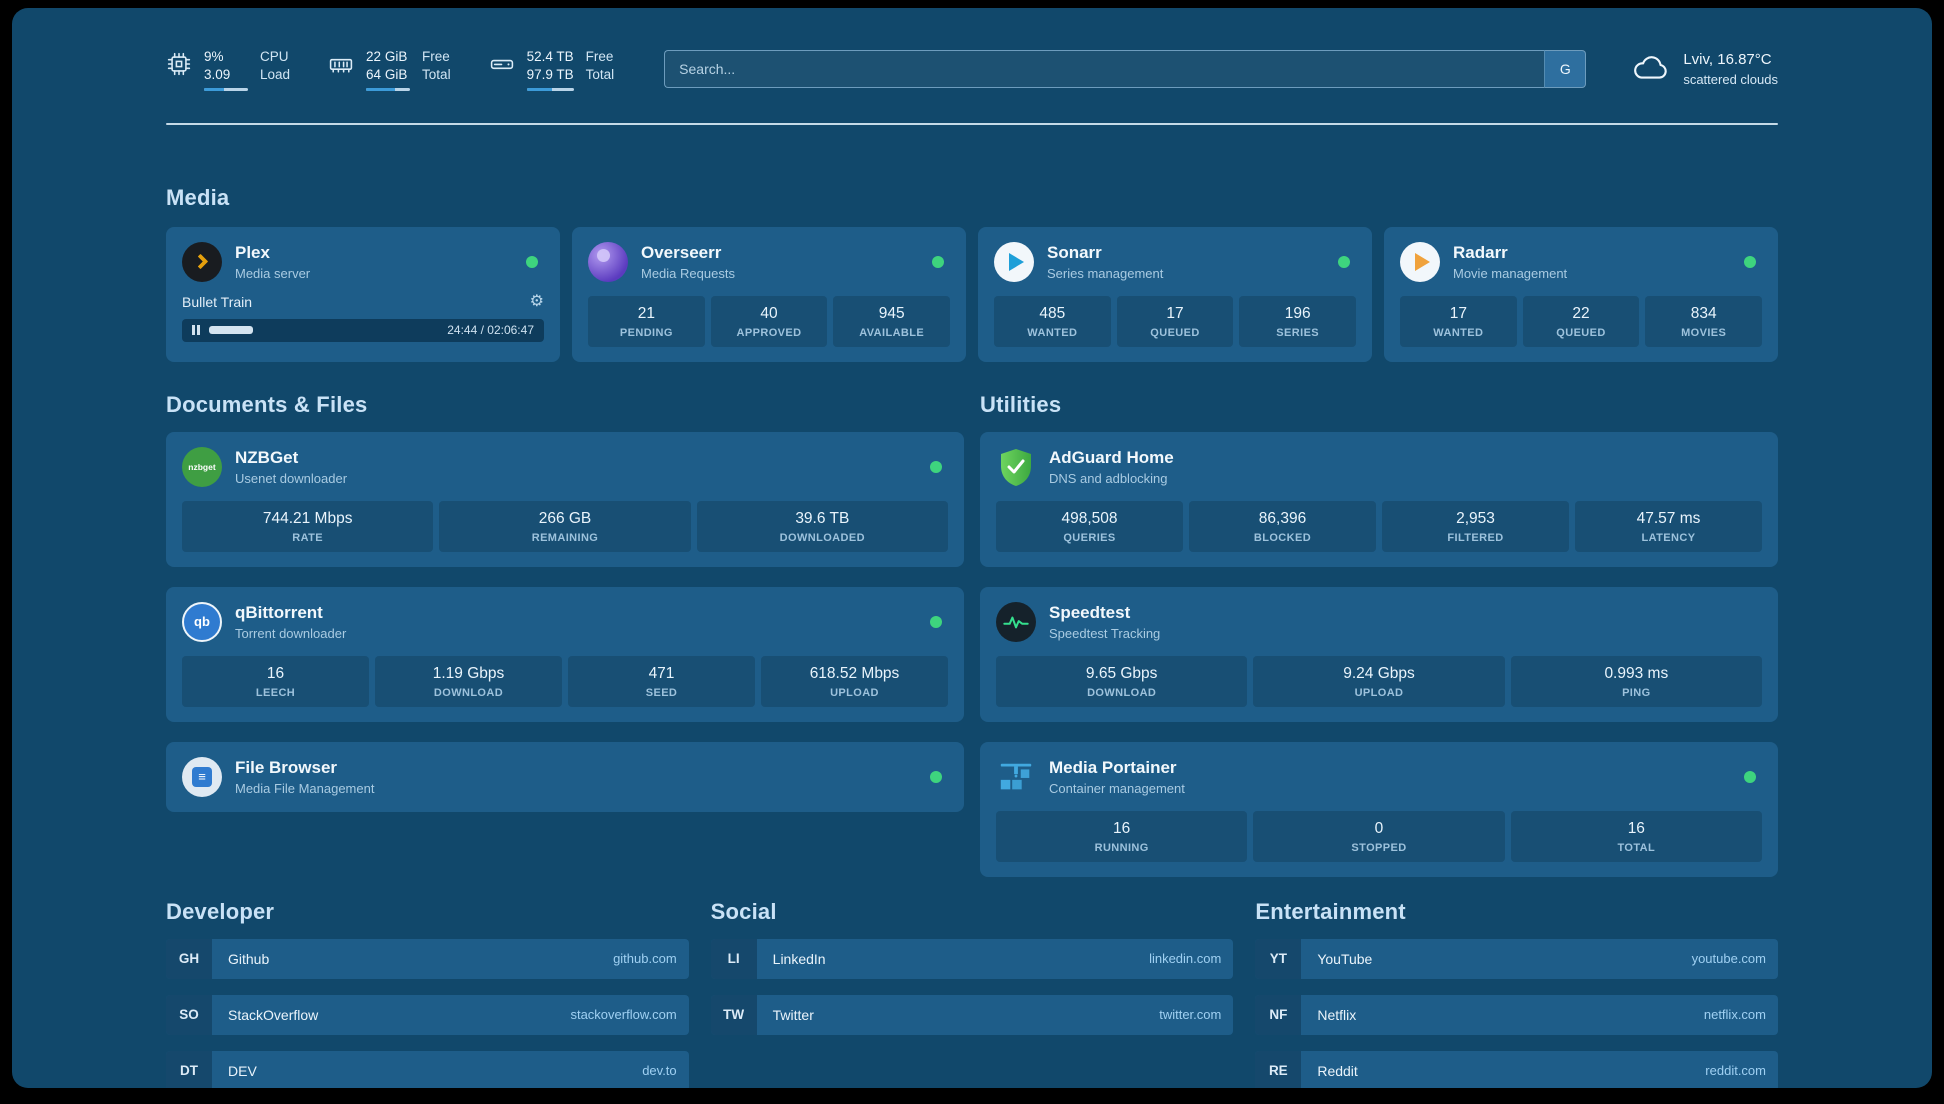 This screenshot has height=1104, width=1944. What do you see at coordinates (1668, 537) in the screenshot?
I see `stat-label: LATENCY` at bounding box center [1668, 537].